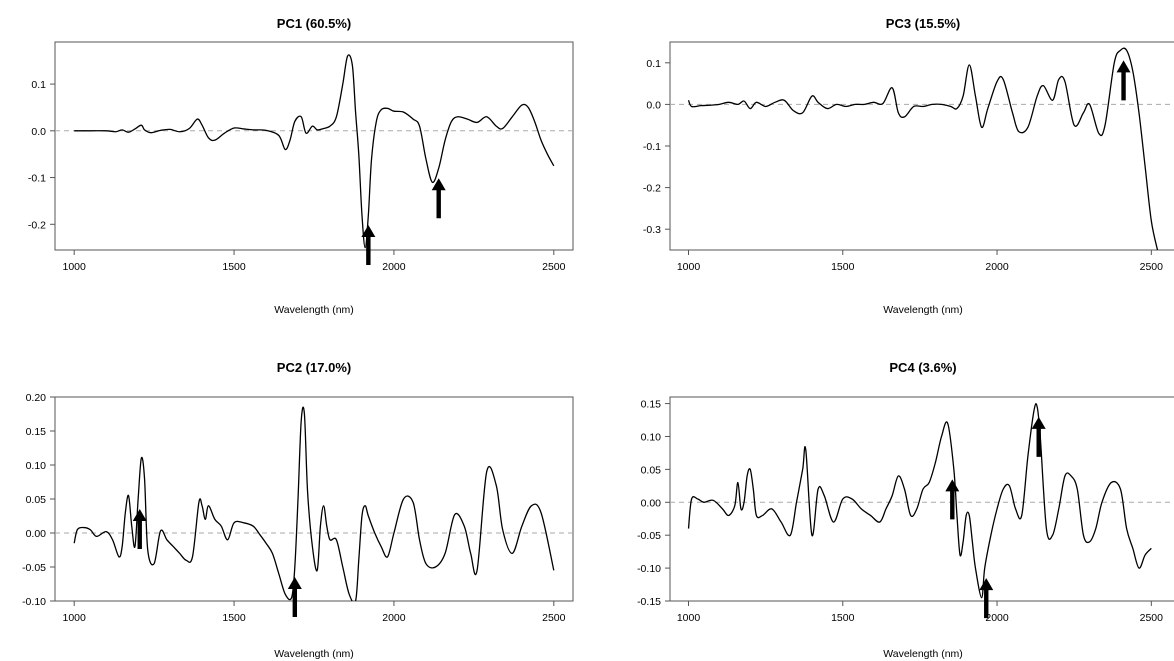  Describe the element at coordinates (923, 23) in the screenshot. I see `chart-title: PC3 (15.5%)` at that location.